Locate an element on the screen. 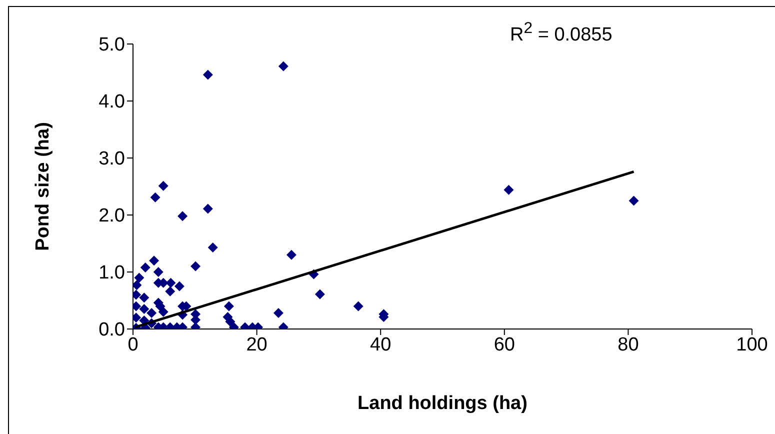  x-tick-label: 40 is located at coordinates (381, 345).